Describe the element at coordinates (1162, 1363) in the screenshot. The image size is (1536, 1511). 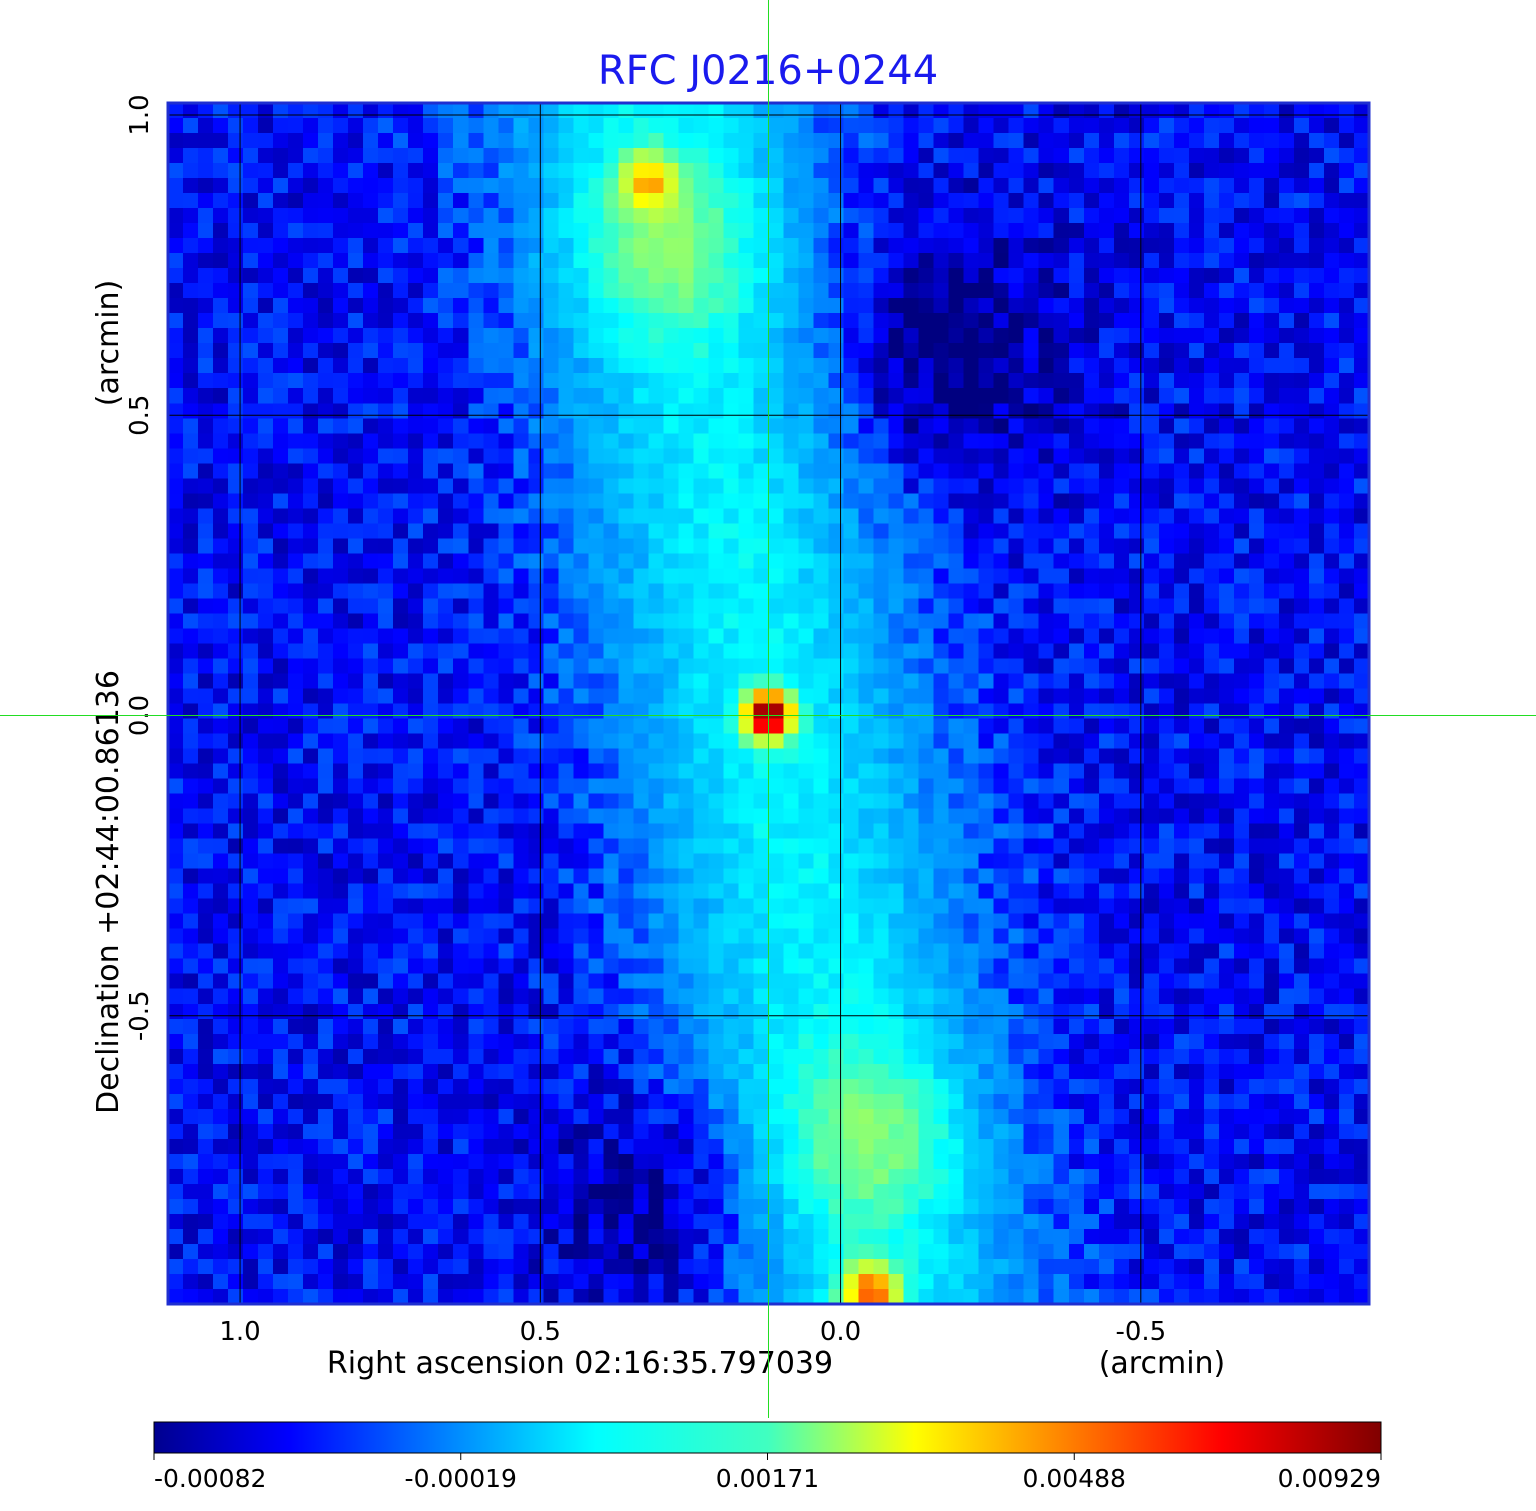
I see `x-axis-unit: (arcmin)` at that location.